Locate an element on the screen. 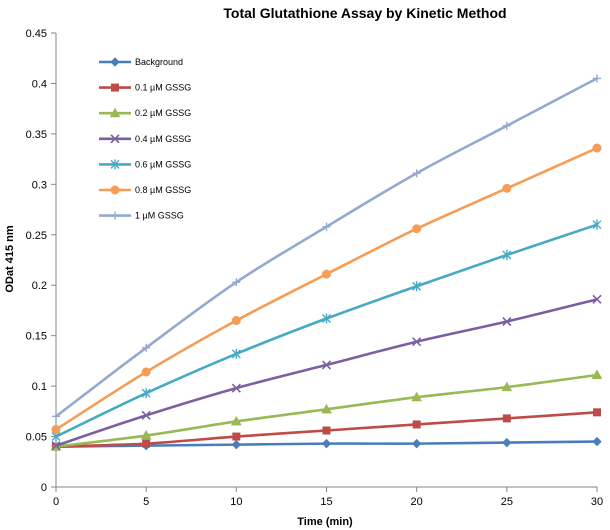  legend-item-7: 1 µM GSSG is located at coordinates (141, 216).